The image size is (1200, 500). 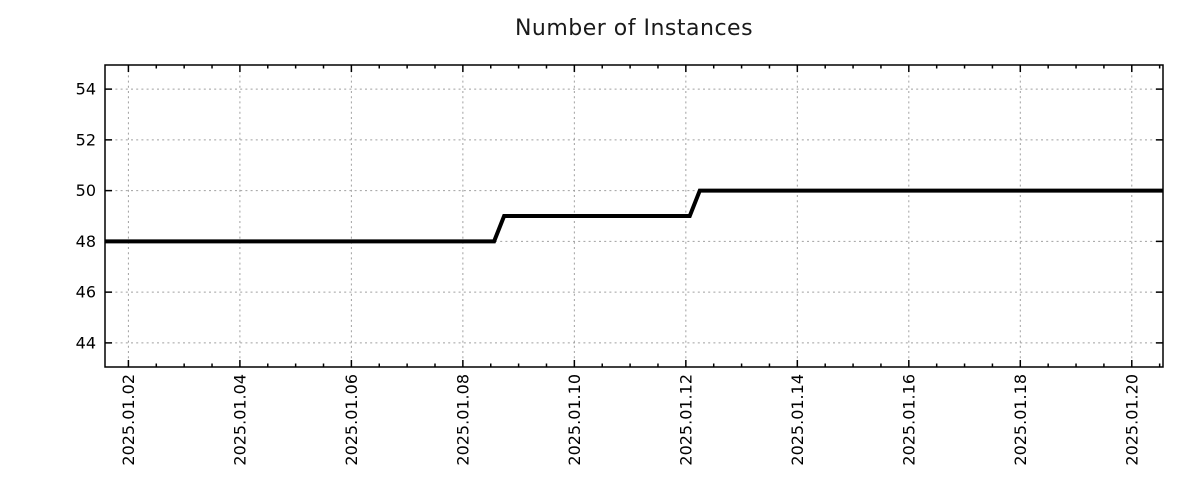 What do you see at coordinates (239, 420) in the screenshot?
I see `x-tick-label: 2025.01.04` at bounding box center [239, 420].